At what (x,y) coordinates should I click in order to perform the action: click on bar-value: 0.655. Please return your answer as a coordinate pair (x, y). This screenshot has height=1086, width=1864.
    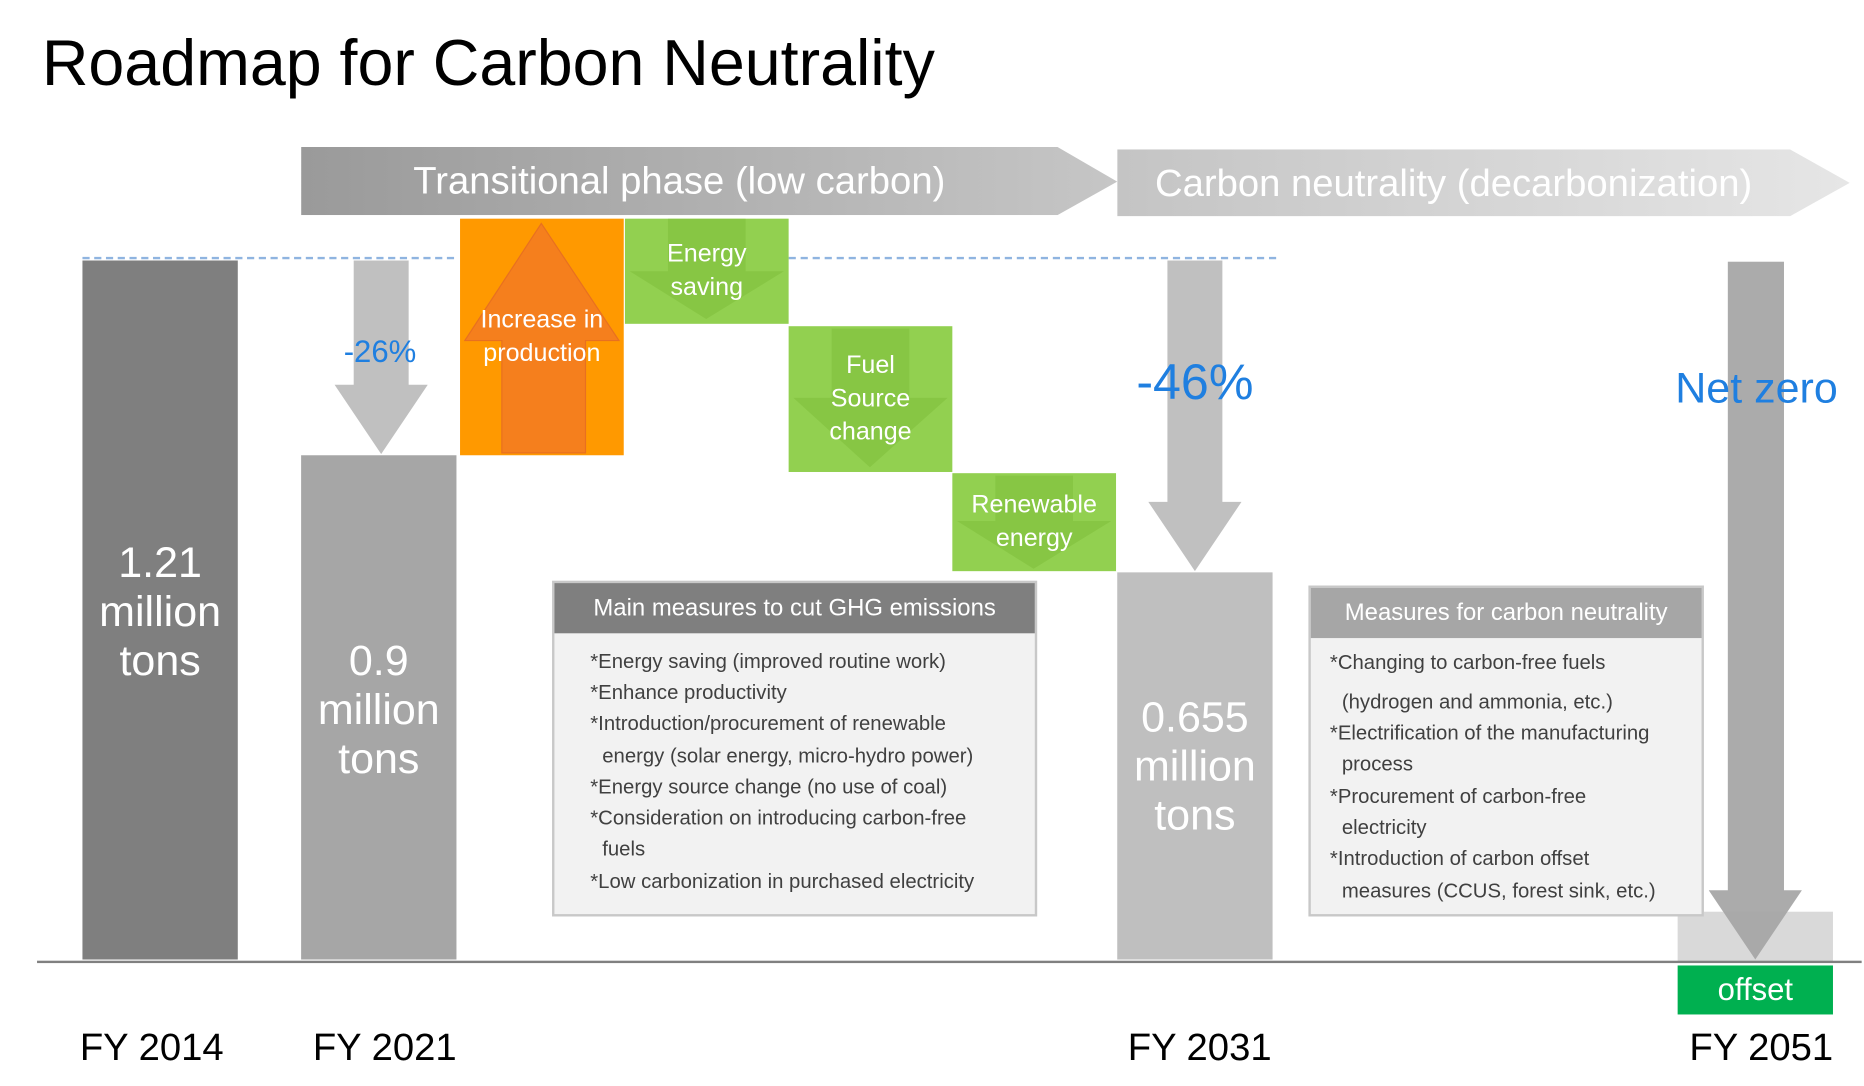
    Looking at the image, I should click on (1195, 716).